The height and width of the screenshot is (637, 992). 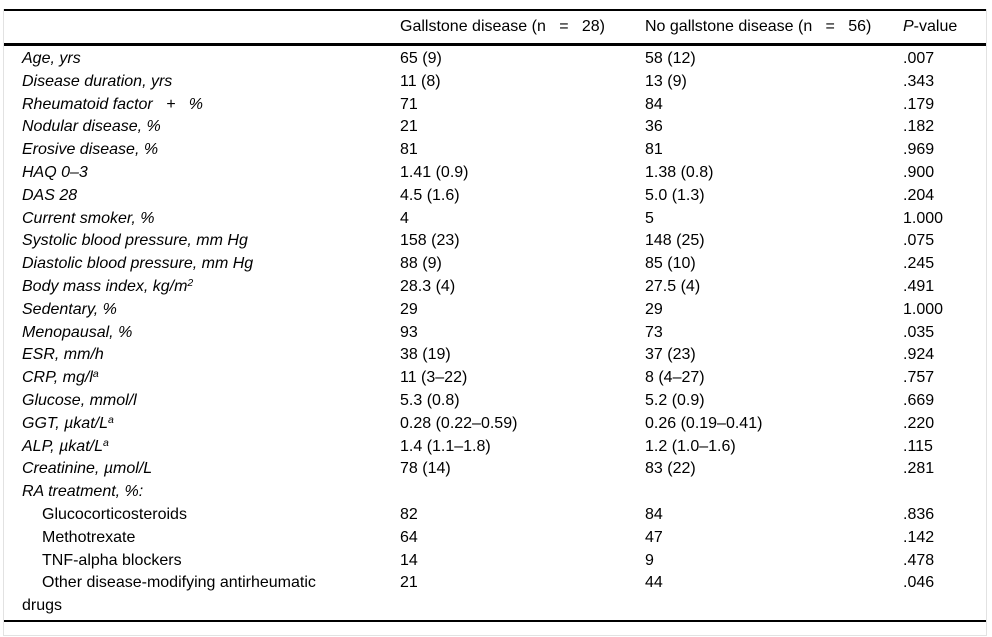 I want to click on row-label: Age, yrs, so click(x=51, y=58).